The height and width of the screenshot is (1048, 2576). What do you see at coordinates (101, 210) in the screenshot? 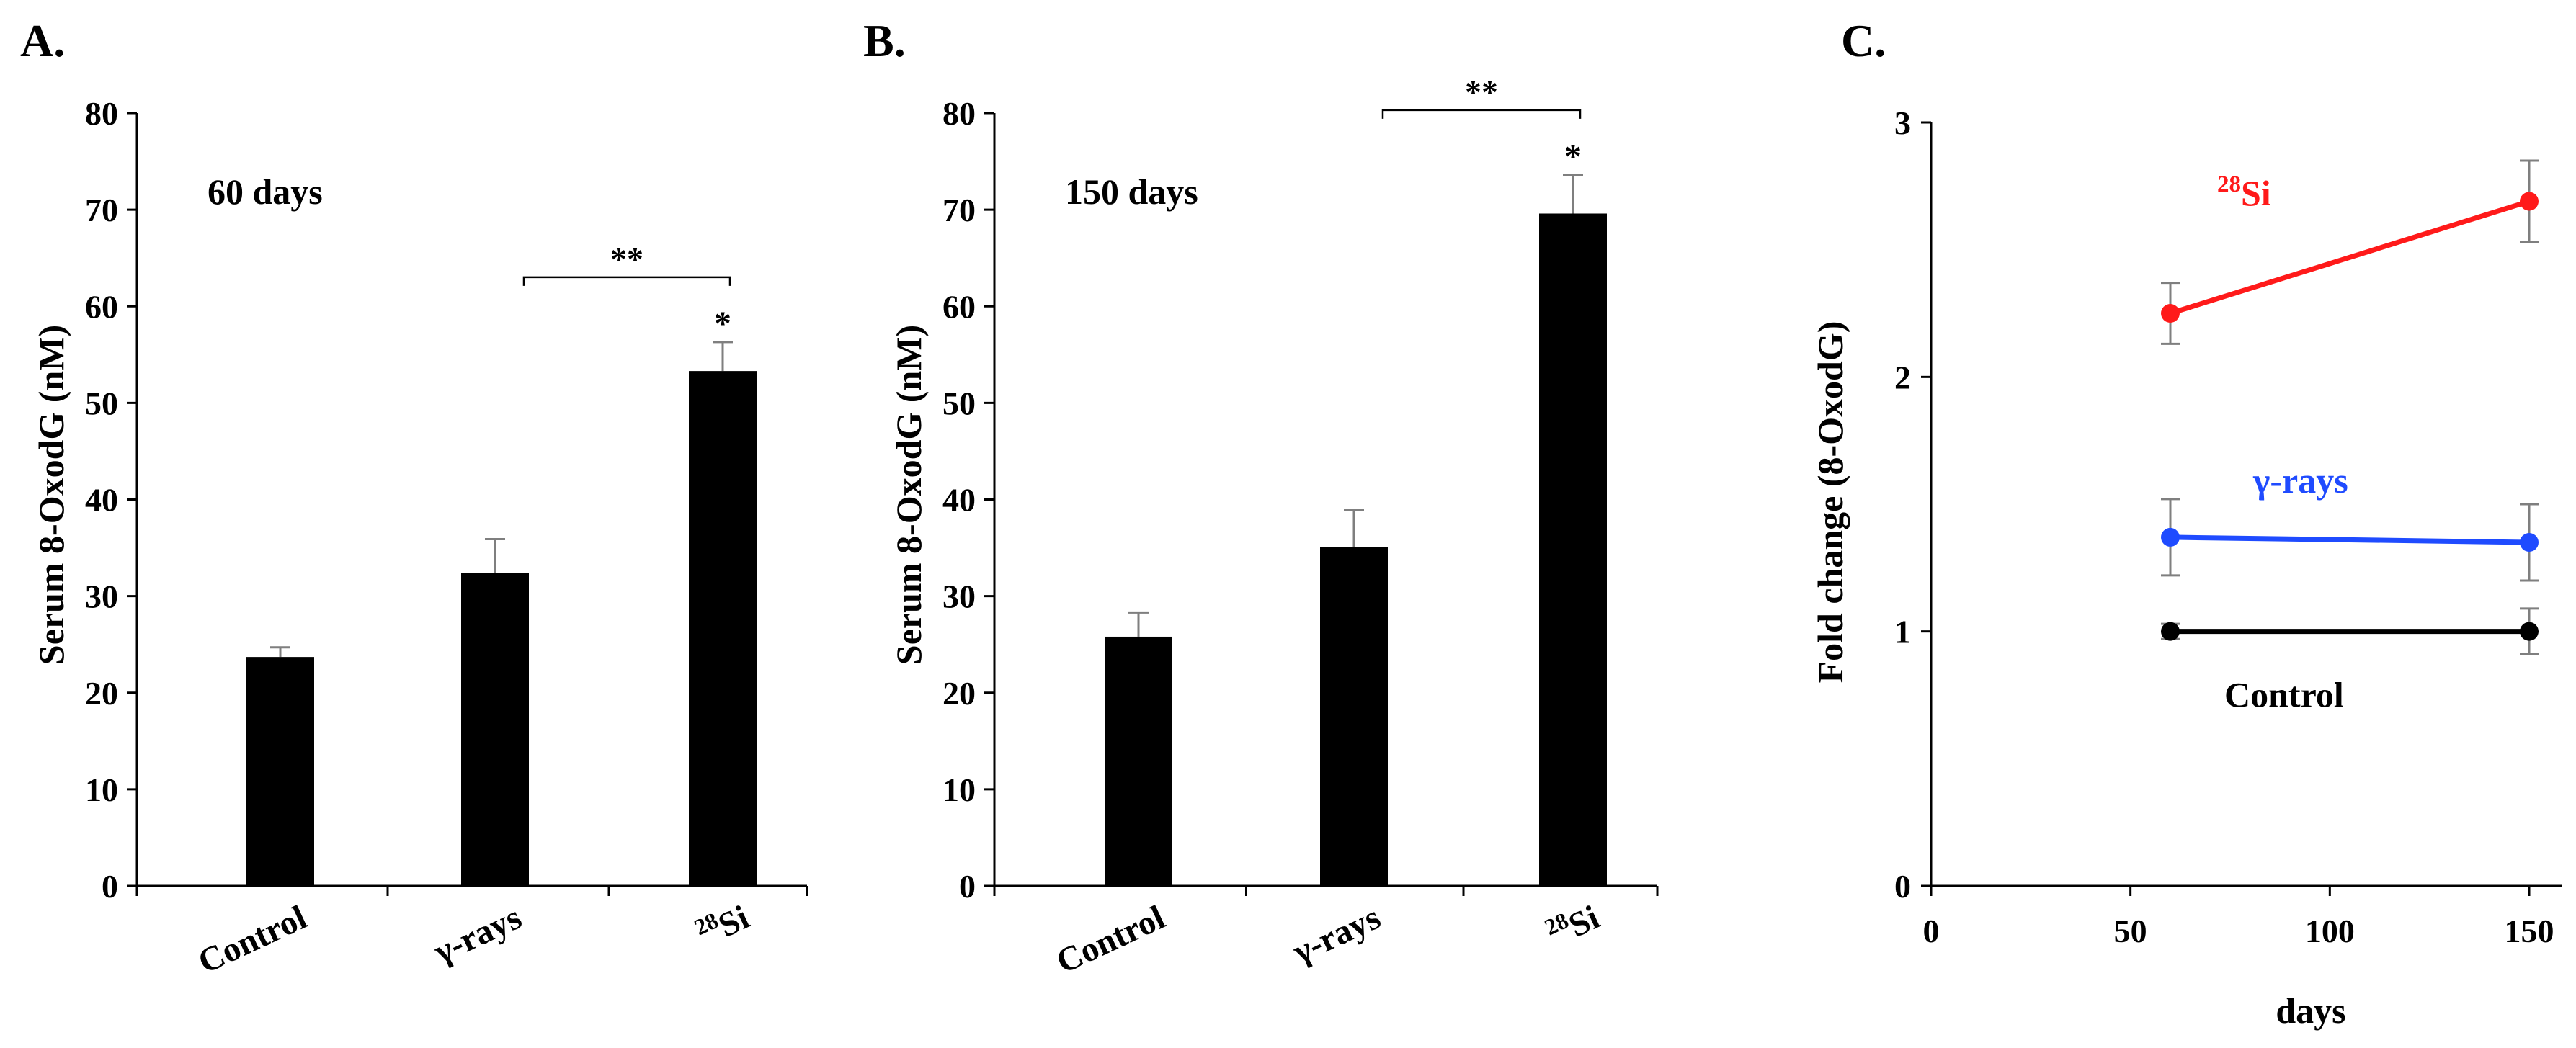
I see `panel-a-y-tick-label: 70` at bounding box center [101, 210].